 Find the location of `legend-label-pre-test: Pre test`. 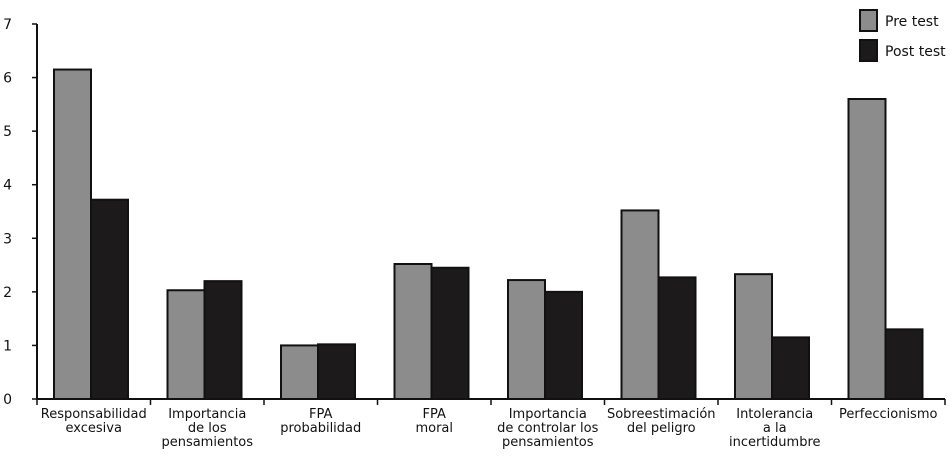

legend-label-pre-test: Pre test is located at coordinates (912, 22).